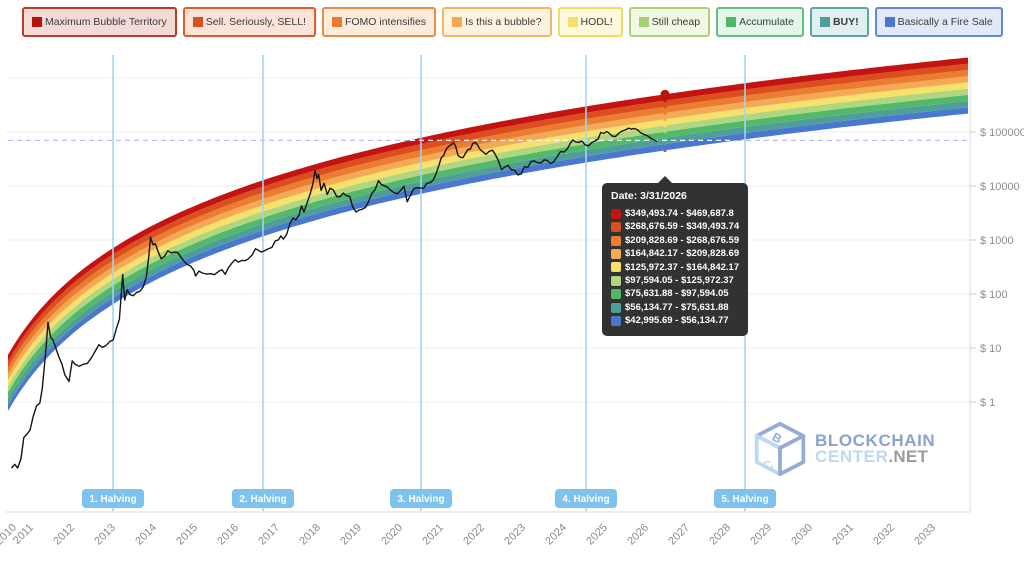 This screenshot has width=1024, height=563. What do you see at coordinates (187, 535) in the screenshot?
I see `x-axis-label: 2015` at bounding box center [187, 535].